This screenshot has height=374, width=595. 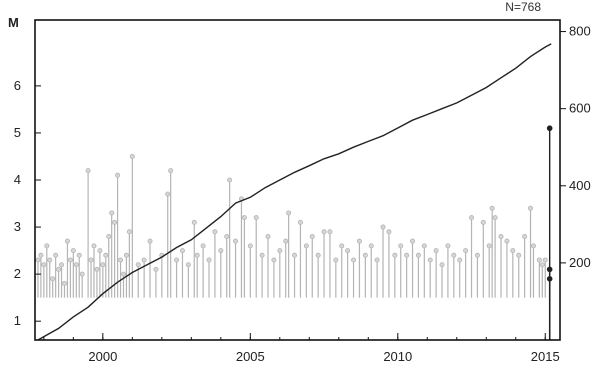 I want to click on x-tick-label: 2005, so click(x=250, y=356).